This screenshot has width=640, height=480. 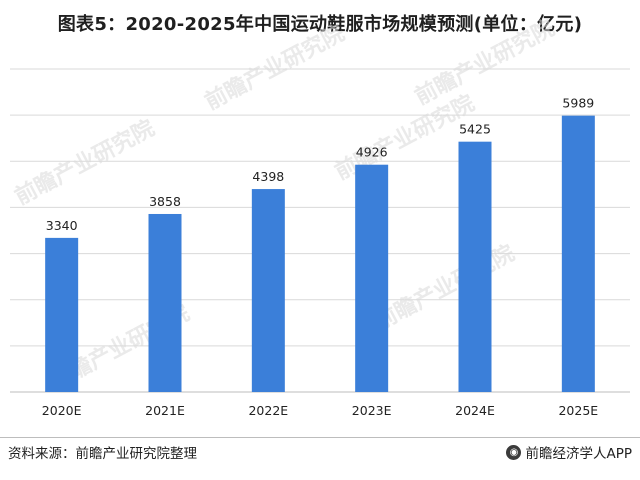 I want to click on x-tick-label: 2022E, so click(x=268, y=410).